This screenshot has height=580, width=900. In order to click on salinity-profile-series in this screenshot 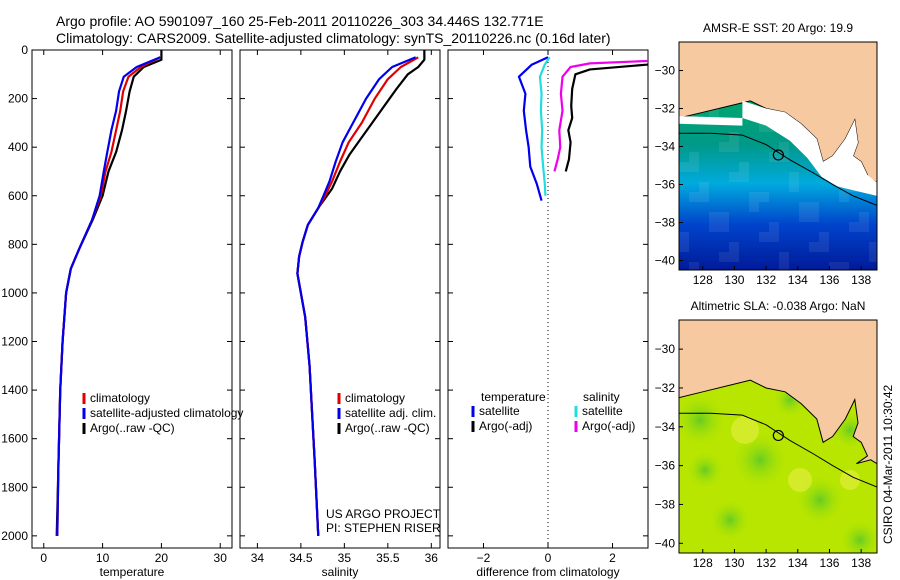, I will do `click(361, 293)`.